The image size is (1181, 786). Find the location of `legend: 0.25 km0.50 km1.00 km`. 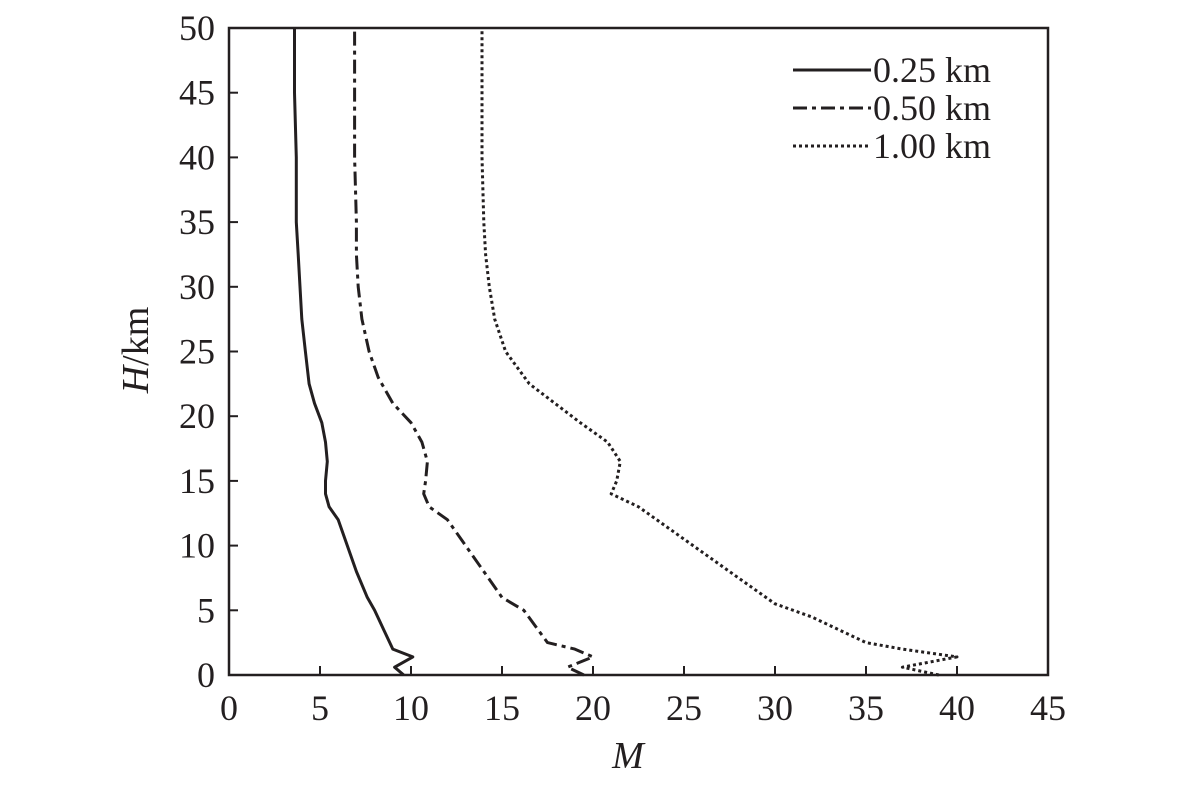

legend: 0.25 km0.50 km1.00 km is located at coordinates (892, 108).